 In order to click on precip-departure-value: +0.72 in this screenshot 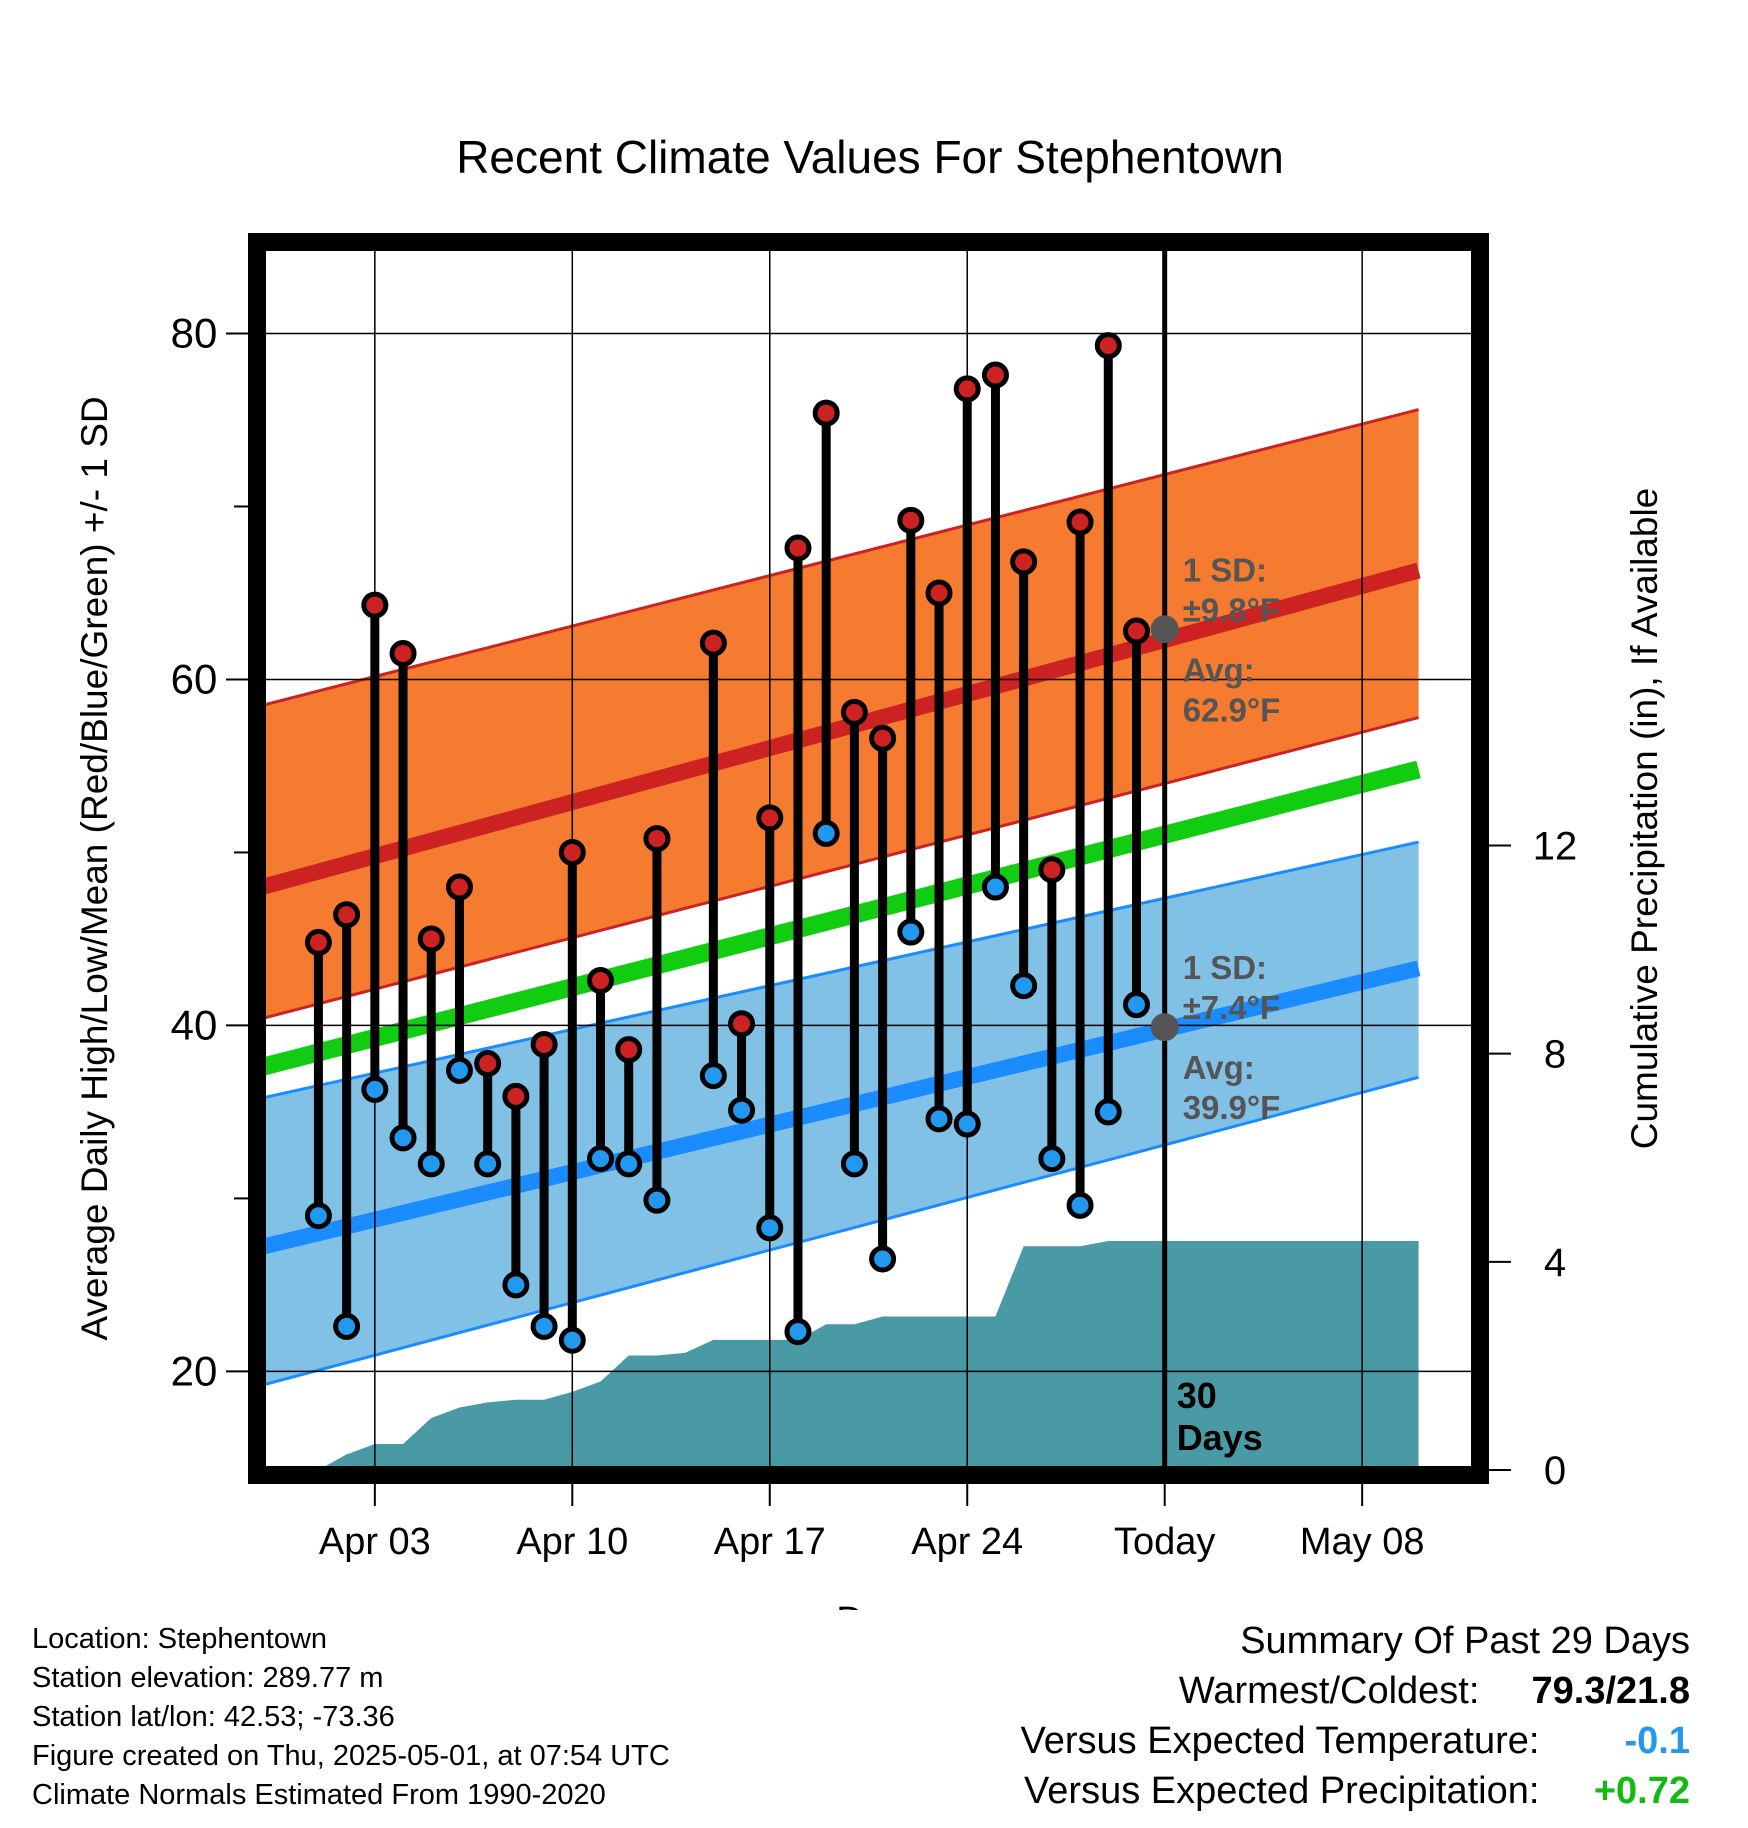, I will do `click(1641, 1791)`.